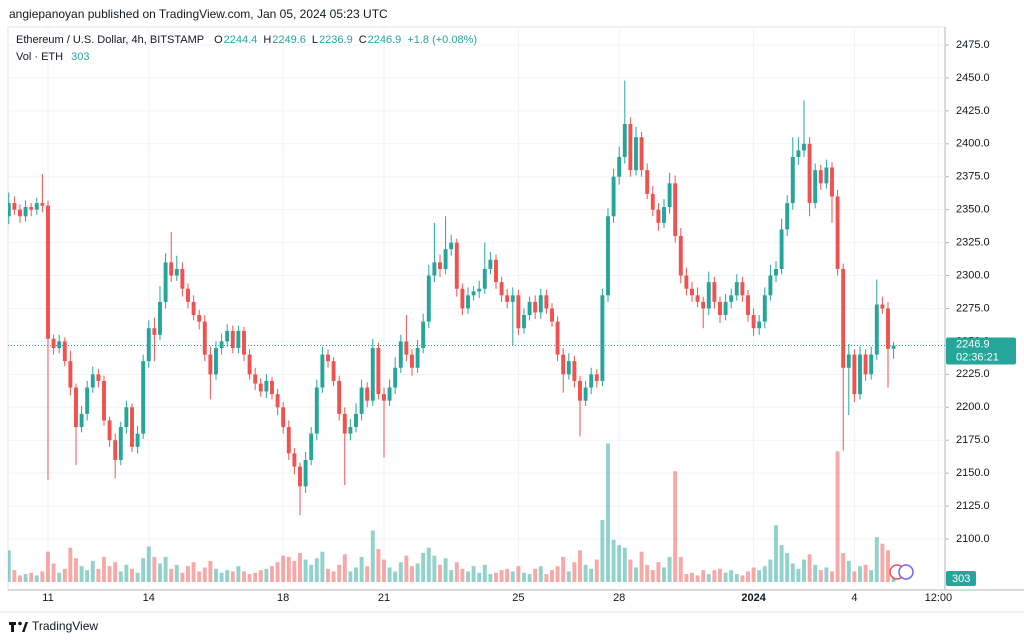  What do you see at coordinates (973, 440) in the screenshot?
I see `y-tick-label: 2175.0` at bounding box center [973, 440].